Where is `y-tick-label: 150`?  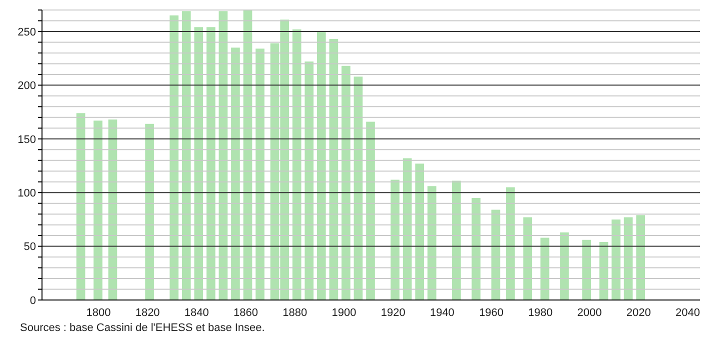 y-tick-label: 150 is located at coordinates (27, 140).